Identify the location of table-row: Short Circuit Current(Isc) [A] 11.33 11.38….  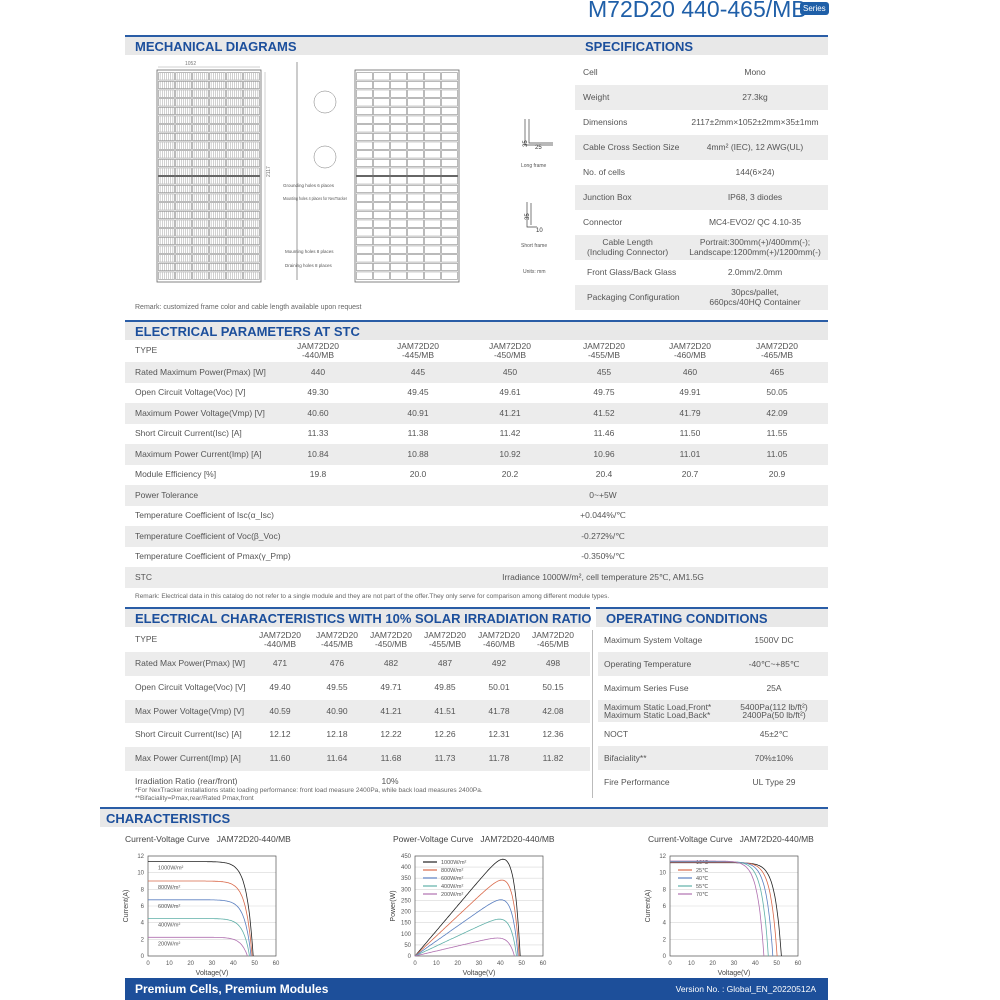
(476, 434).